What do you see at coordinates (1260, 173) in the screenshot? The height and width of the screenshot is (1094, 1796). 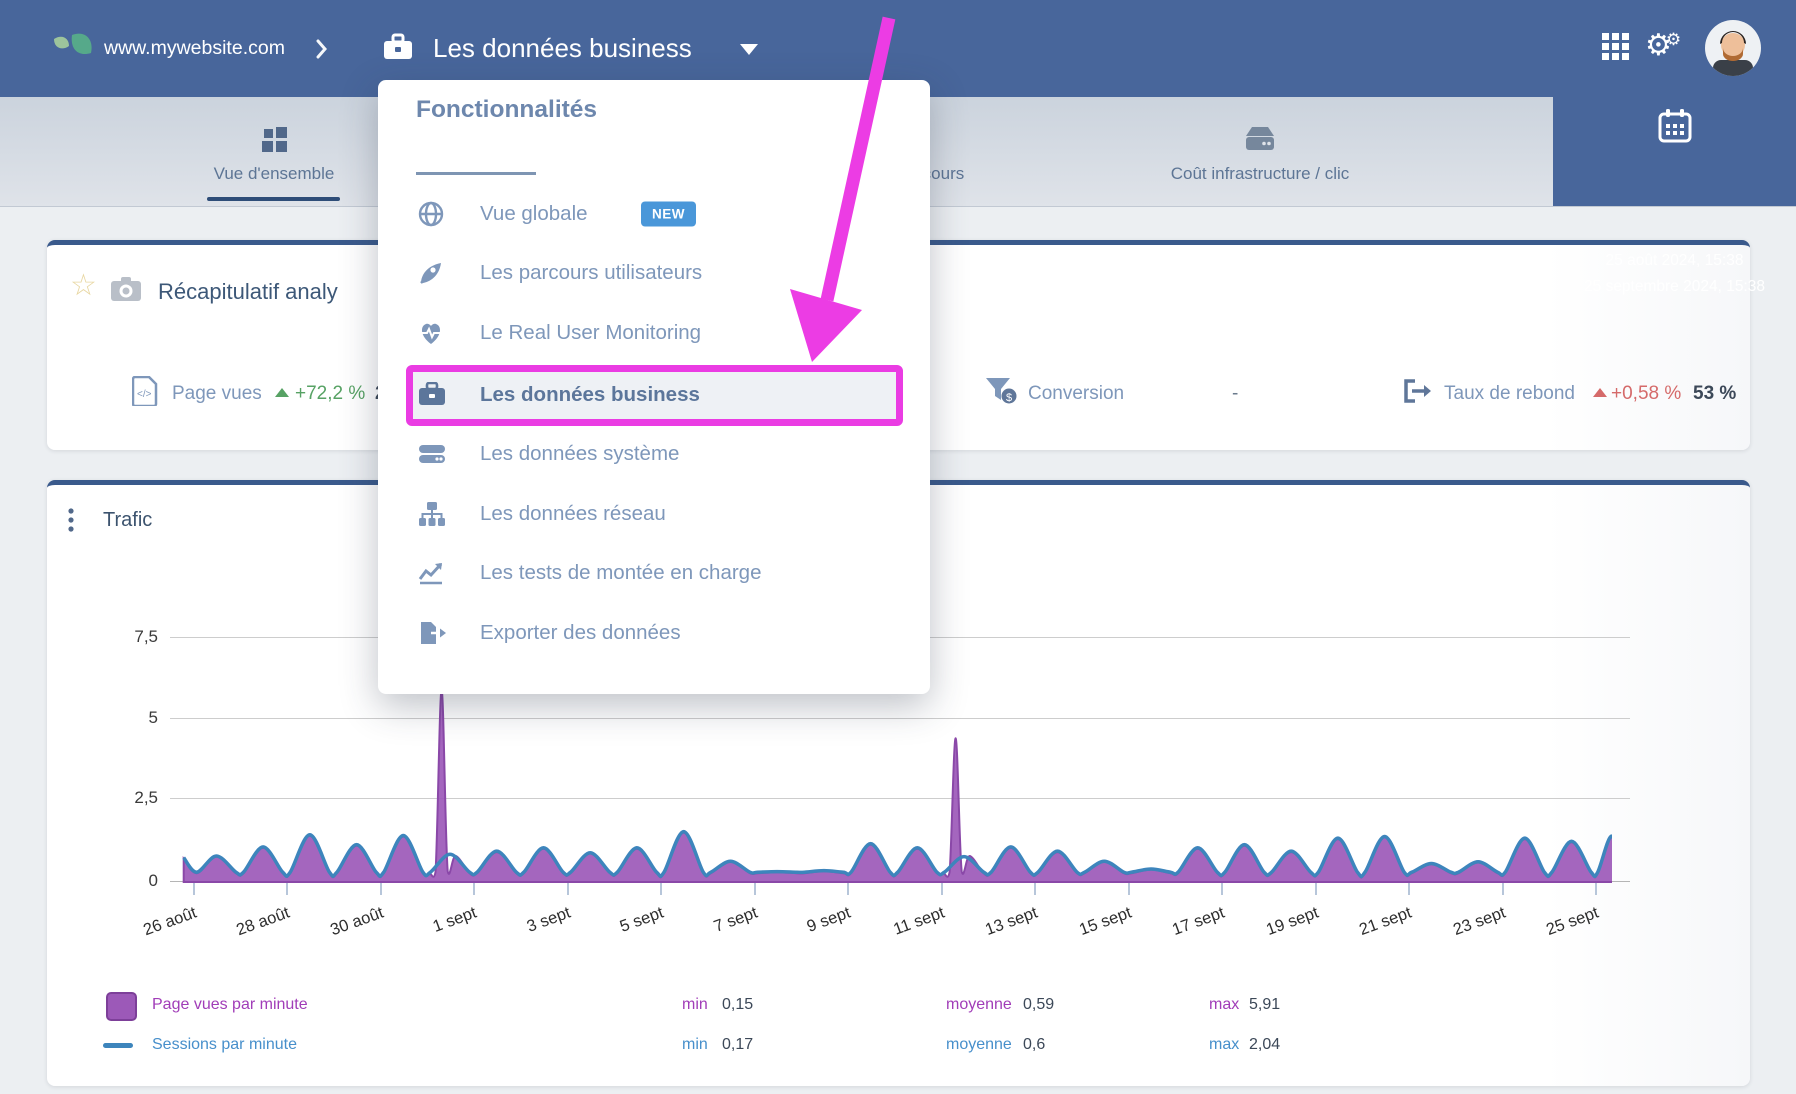 I see `tab-infra-cost: Coût infrastructure / clic` at bounding box center [1260, 173].